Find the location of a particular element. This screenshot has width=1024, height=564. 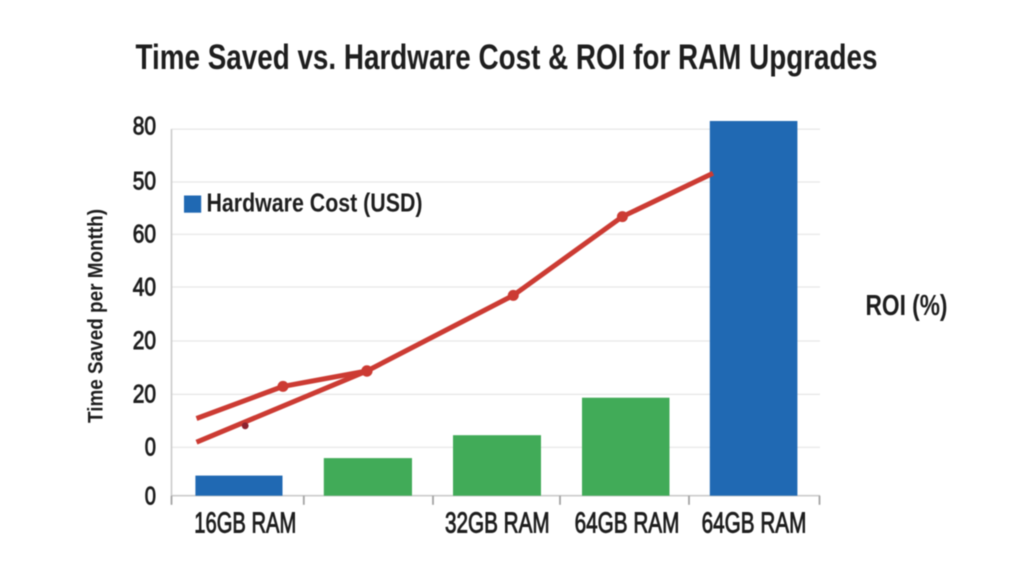

svg-text: Hardware Cost (USD) is located at coordinates (315, 202).